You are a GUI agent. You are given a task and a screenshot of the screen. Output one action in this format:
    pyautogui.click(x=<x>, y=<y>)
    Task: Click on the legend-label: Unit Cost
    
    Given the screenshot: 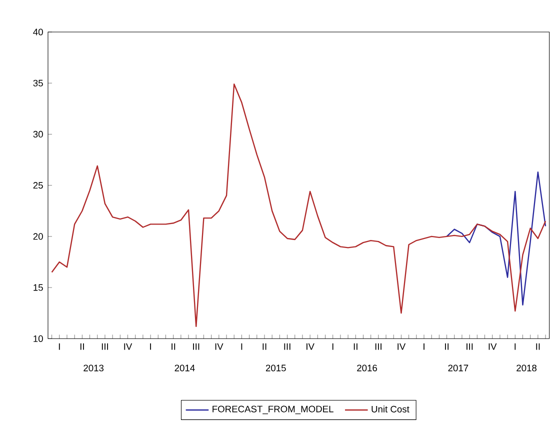 What is the action you would take?
    pyautogui.click(x=391, y=409)
    